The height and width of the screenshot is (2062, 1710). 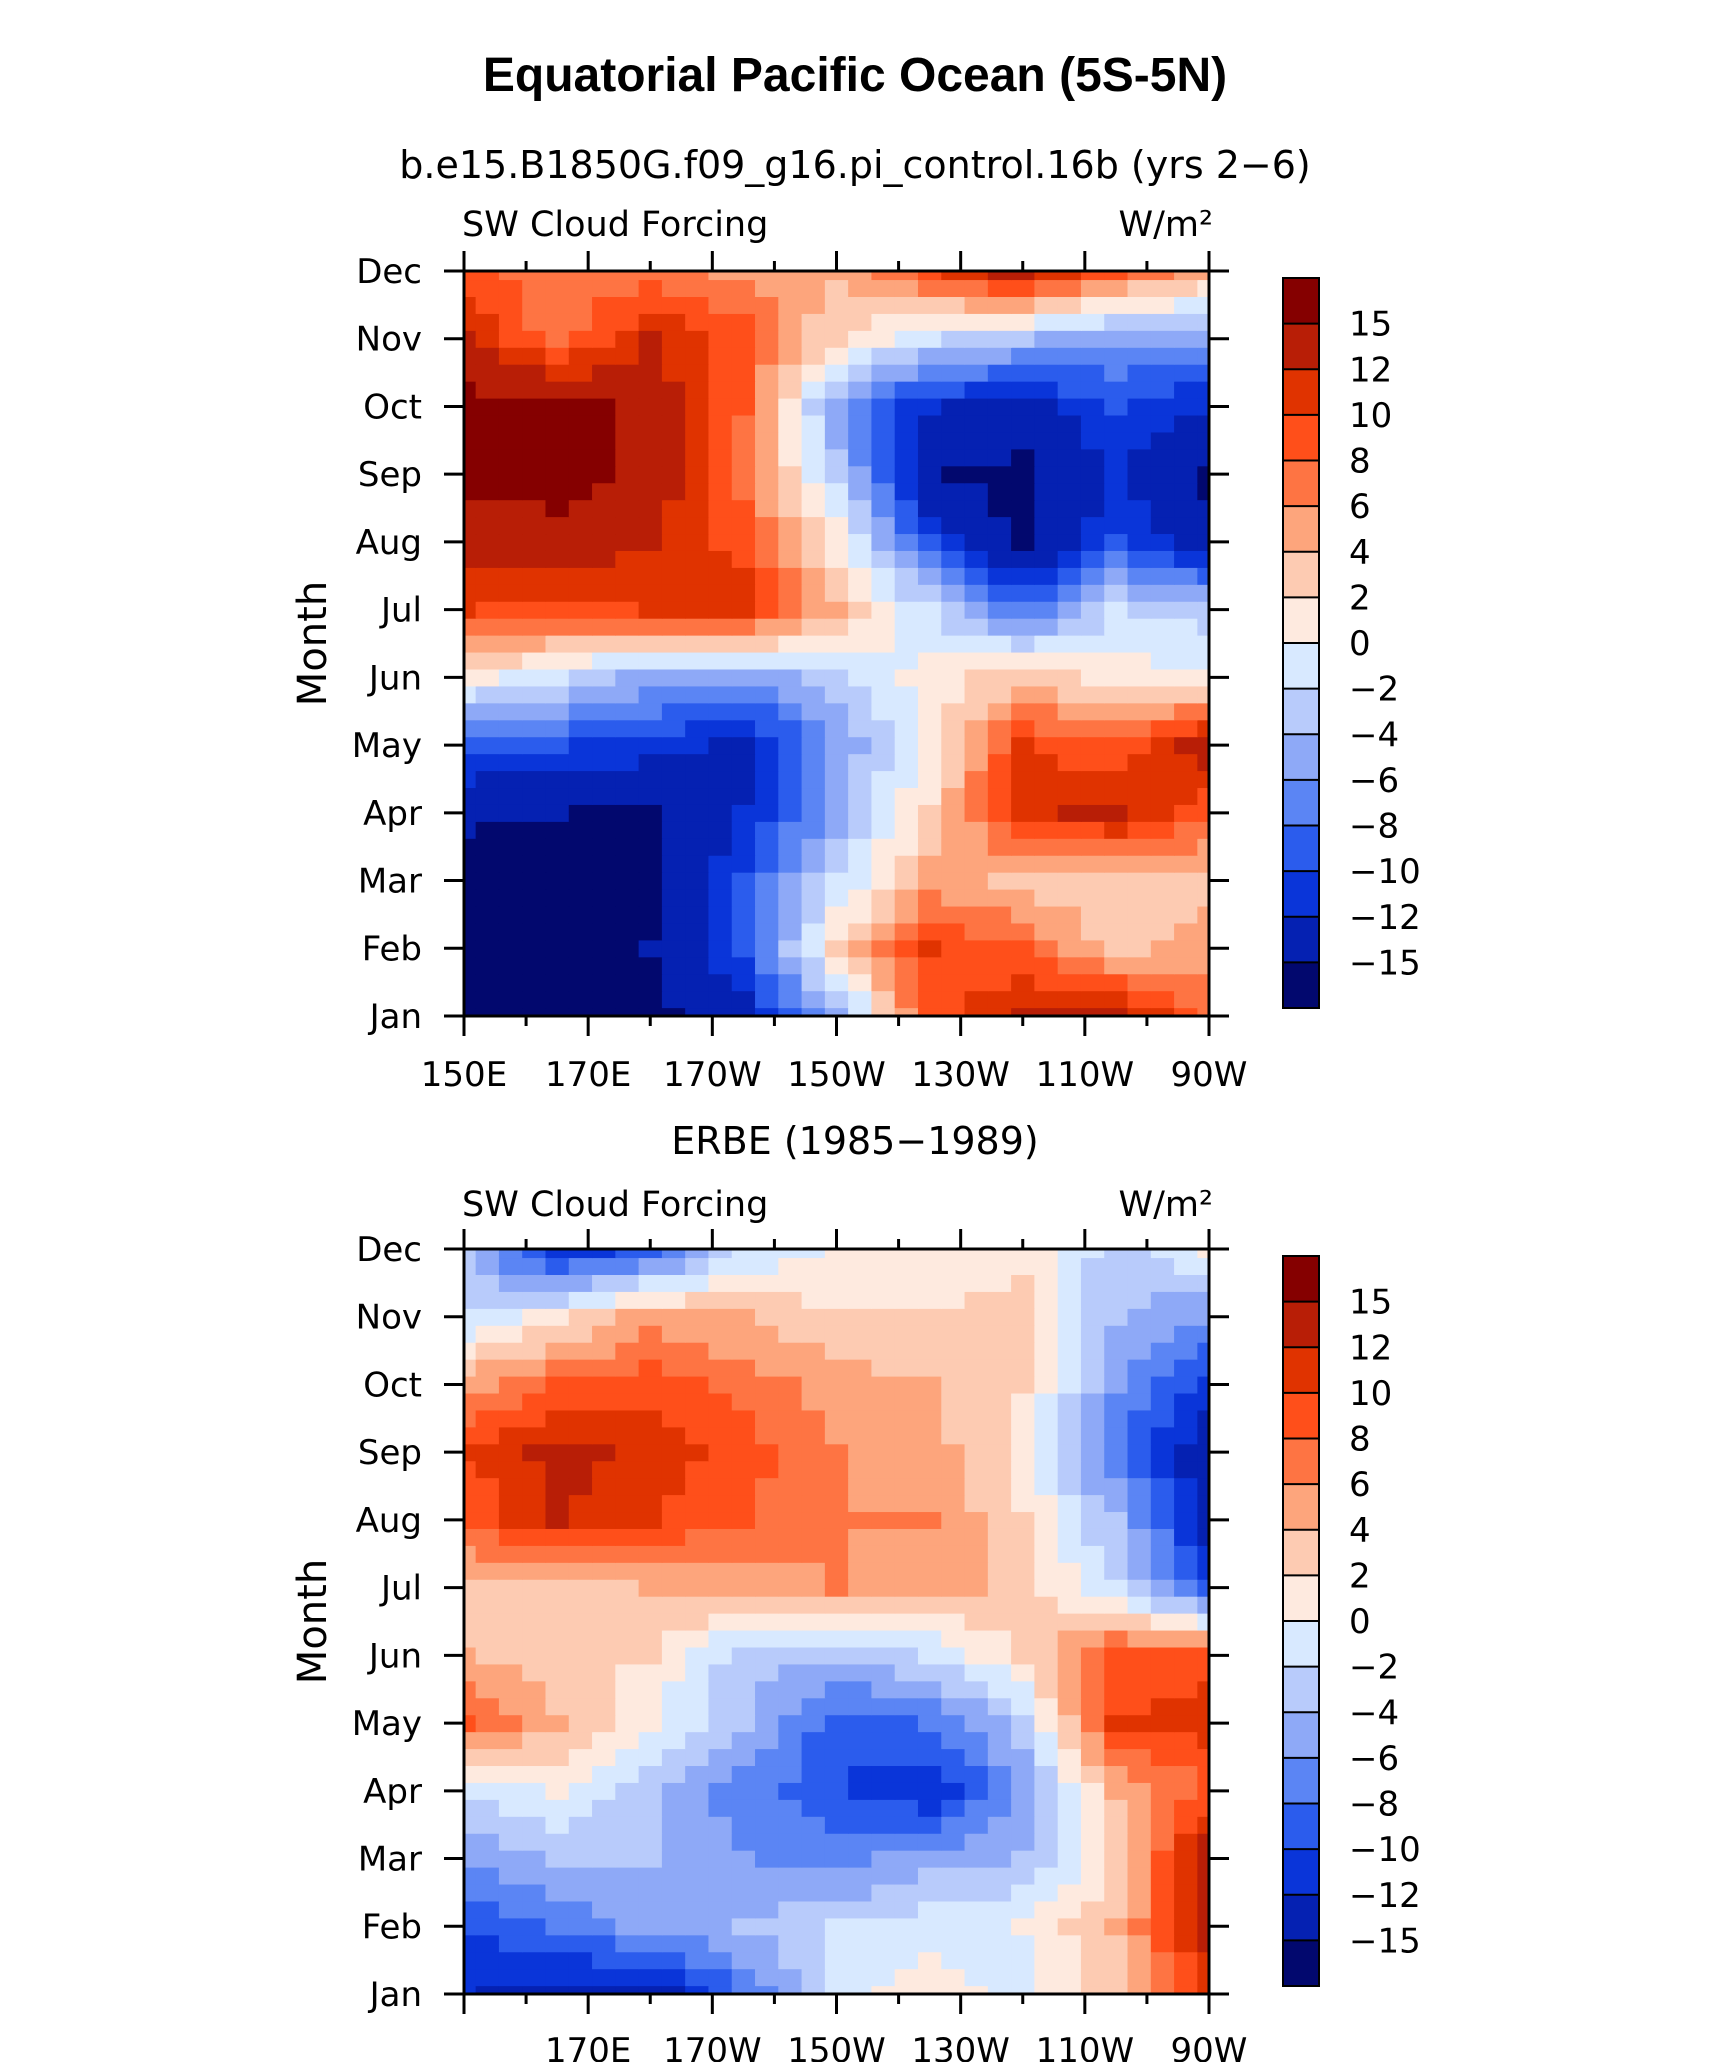 I want to click on y-tick-label: Dec, so click(x=389, y=272).